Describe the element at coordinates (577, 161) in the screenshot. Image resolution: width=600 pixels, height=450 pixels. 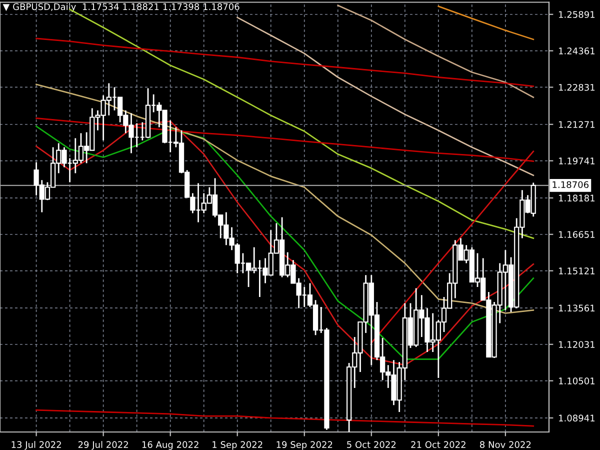
I see `y-tick-label: 1.19741` at that location.